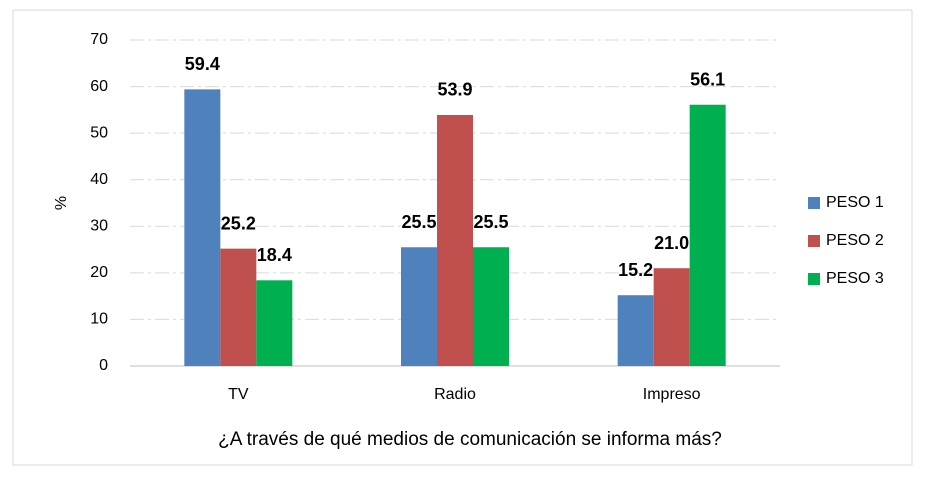 The width and height of the screenshot is (925, 477). Describe the element at coordinates (672, 394) in the screenshot. I see `x-tick-label: Impreso` at that location.